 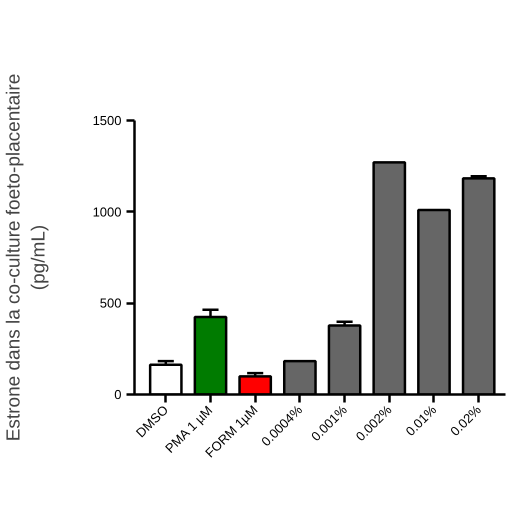 What do you see at coordinates (107, 212) in the screenshot?
I see `y-tick-label: 1000` at bounding box center [107, 212].